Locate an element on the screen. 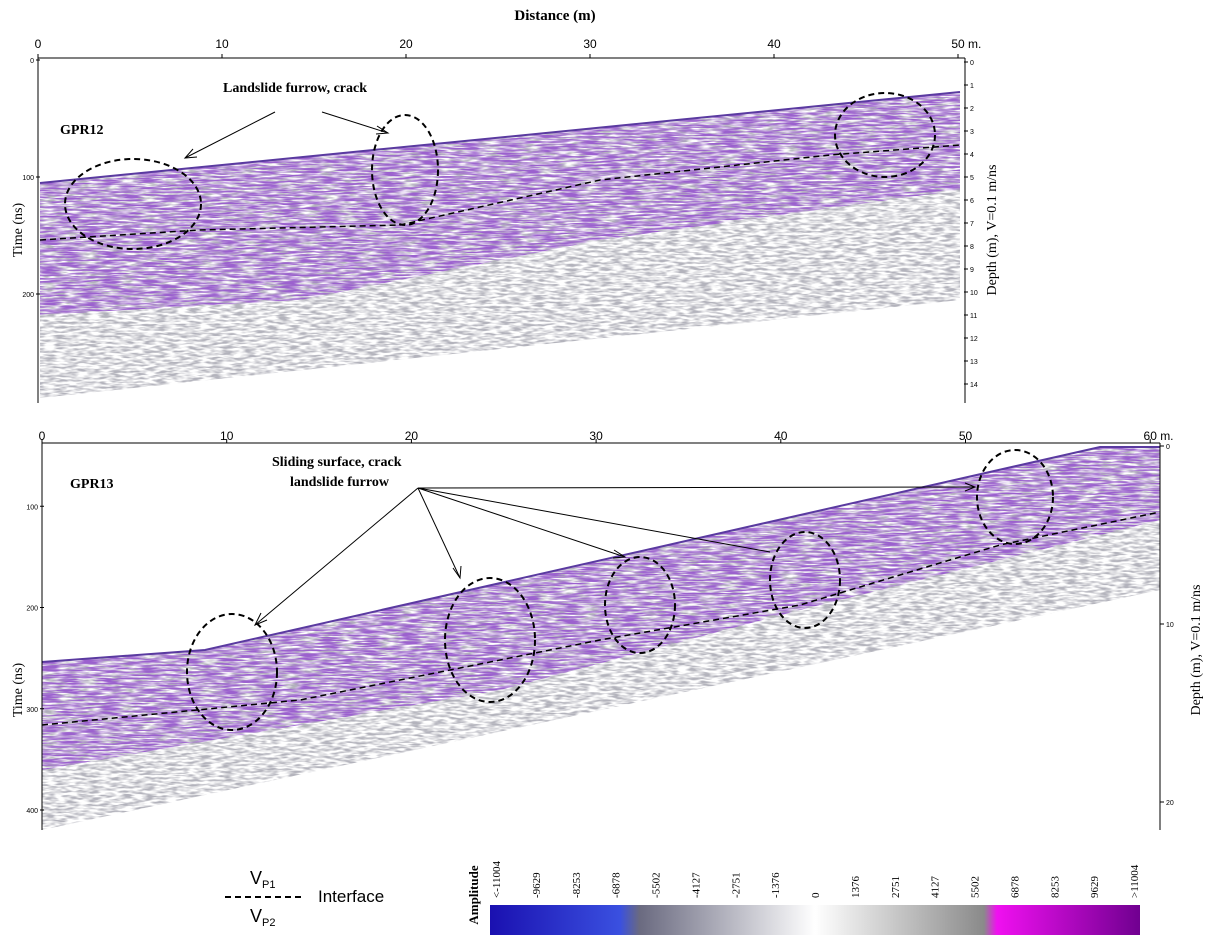 Image resolution: width=1213 pixels, height=940 pixels. colorbar-label: -5502 is located at coordinates (657, 885).